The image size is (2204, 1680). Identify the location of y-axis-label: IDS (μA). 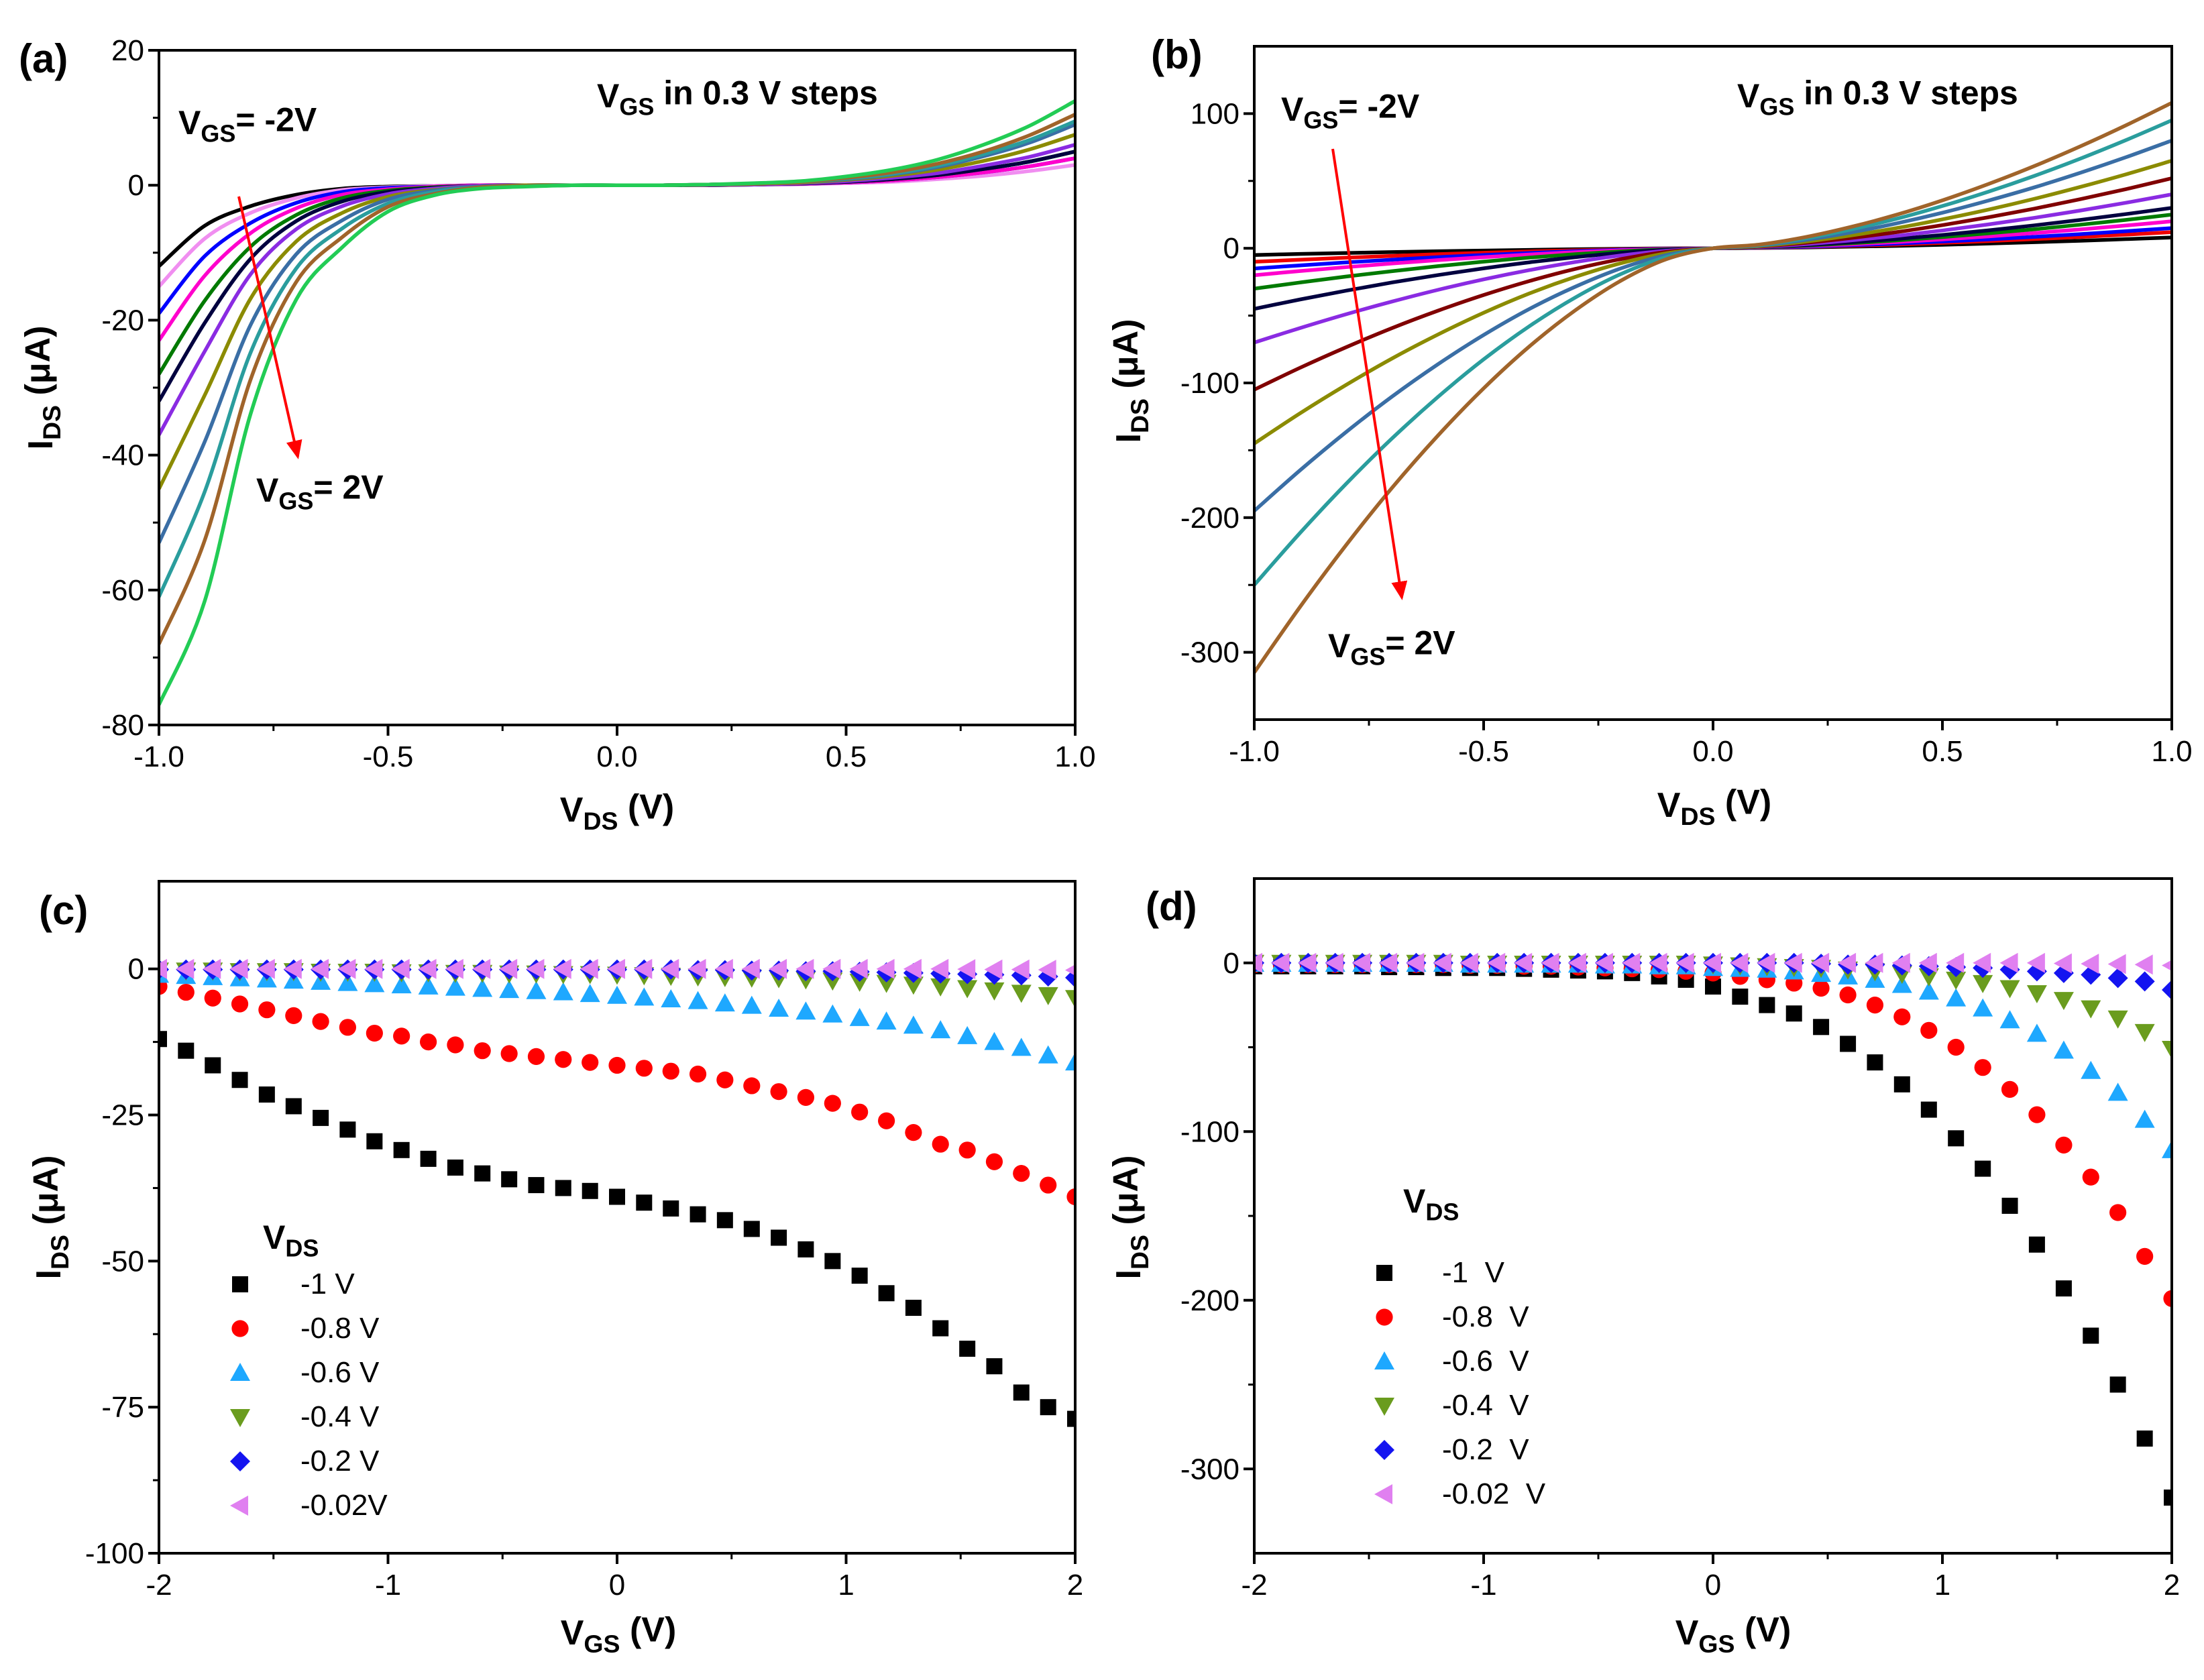
(1130, 381).